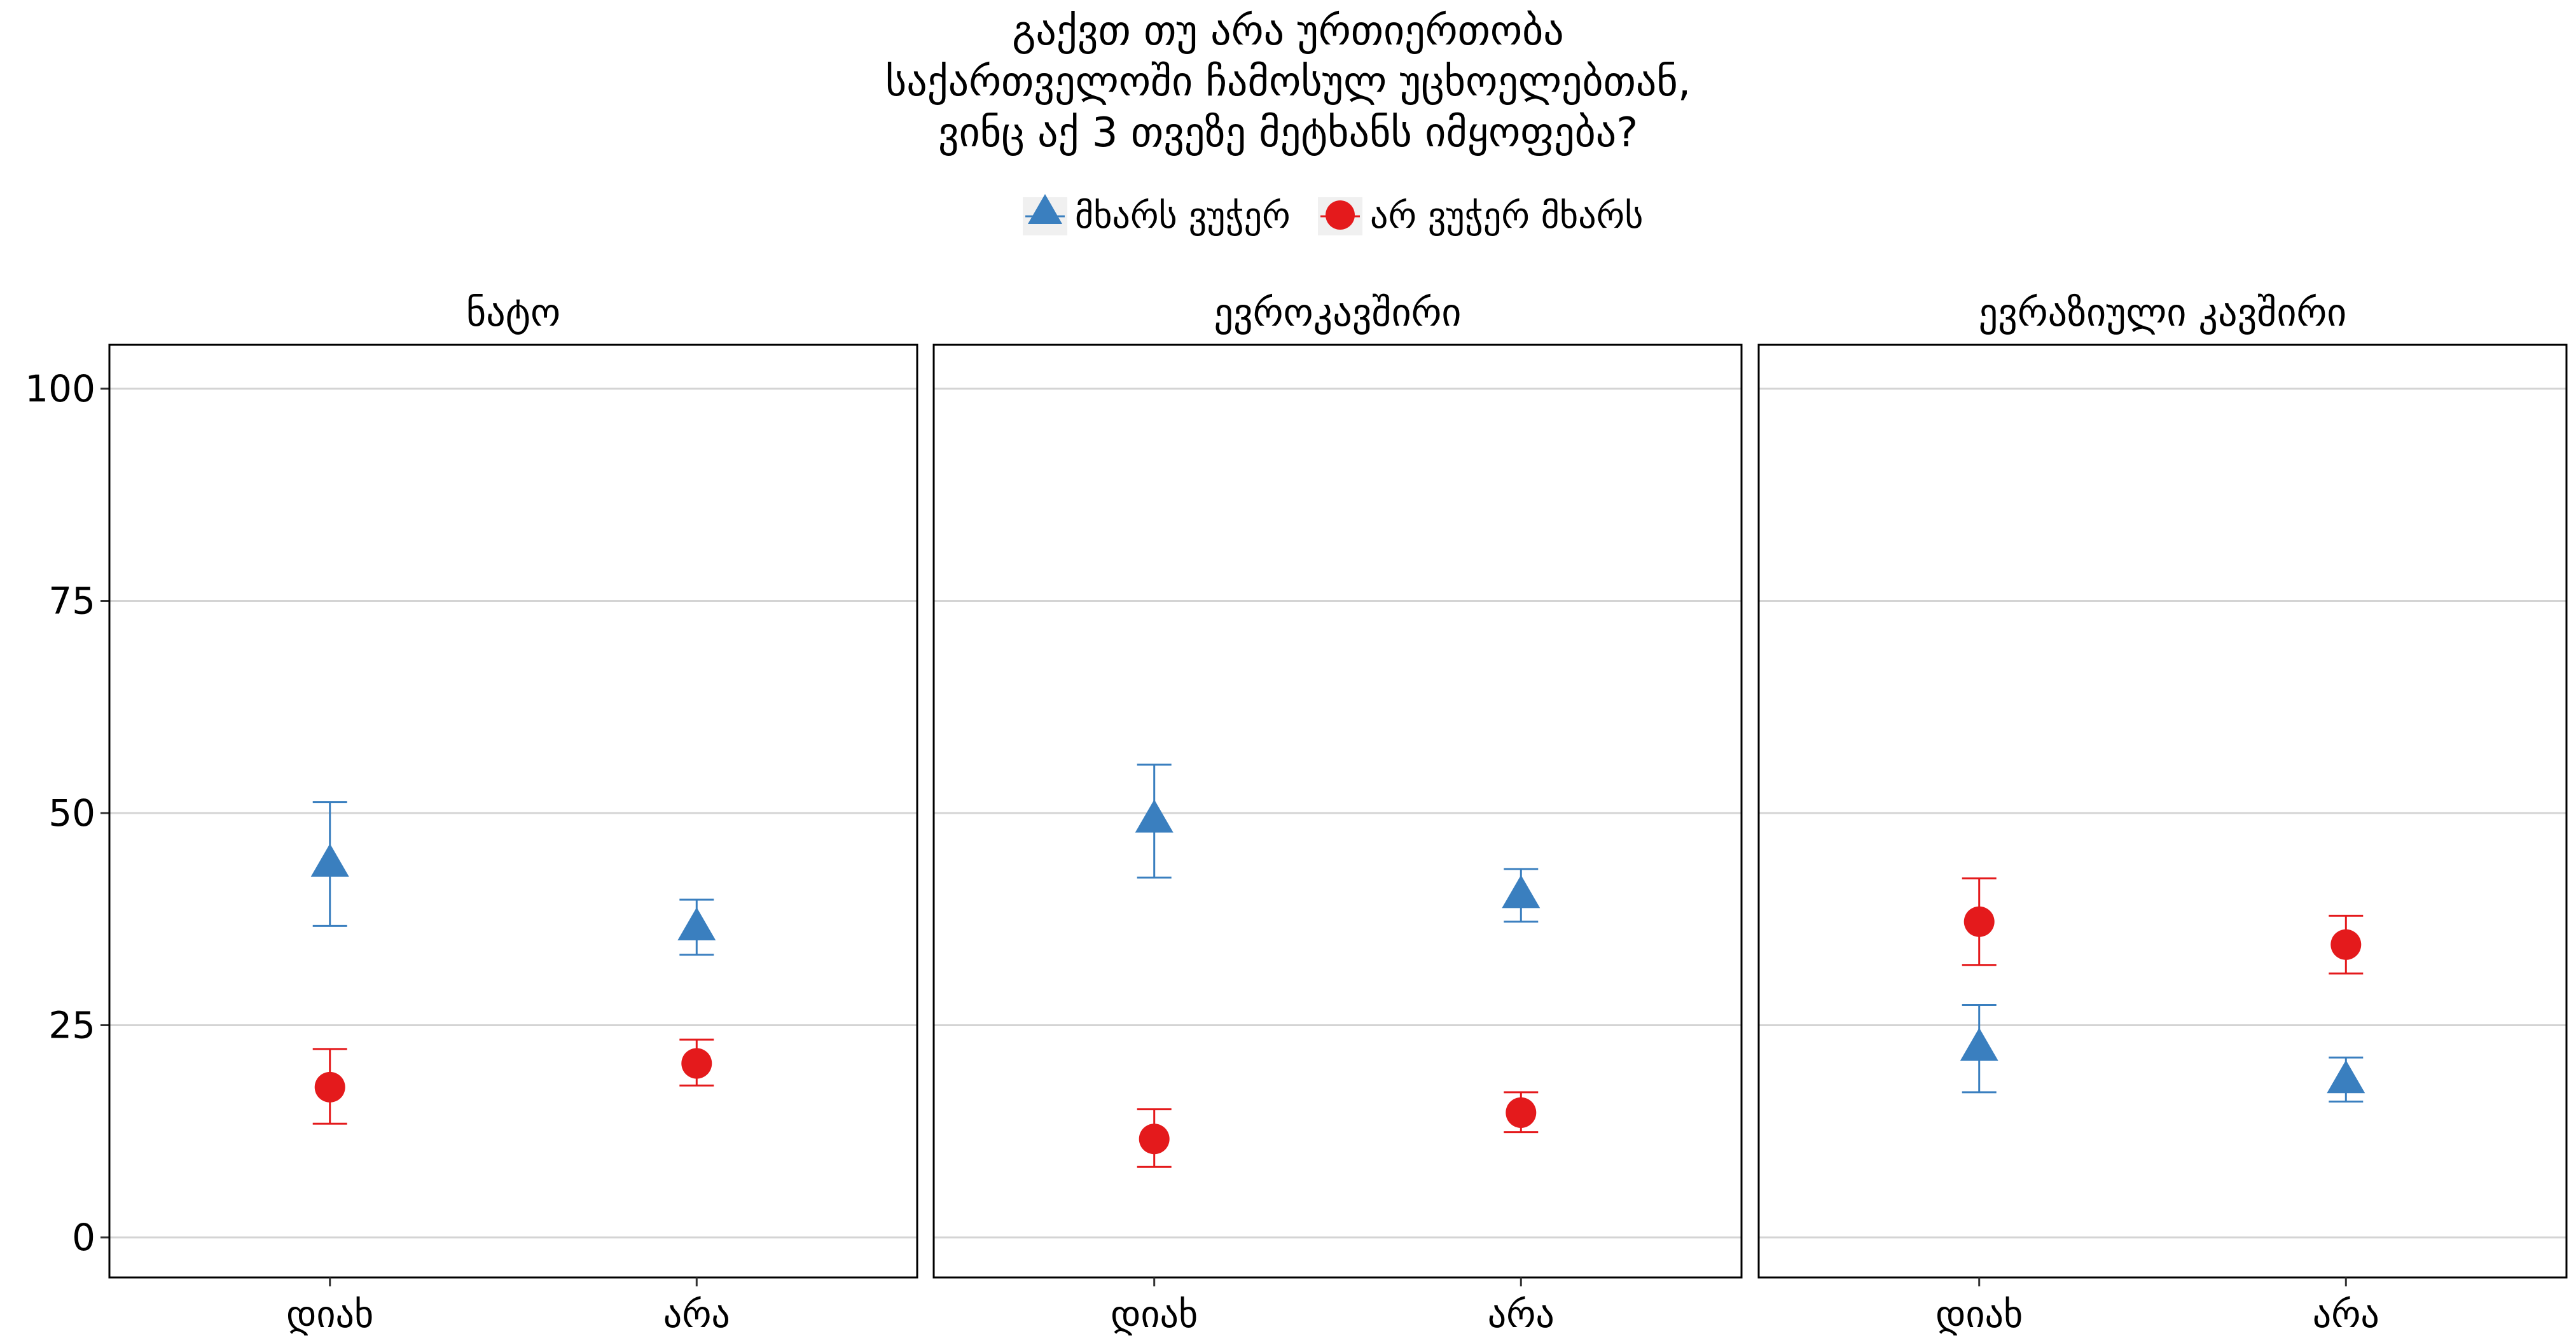 The image size is (2576, 1336). Describe the element at coordinates (60, 388) in the screenshot. I see `y-tick-label: 100` at that location.